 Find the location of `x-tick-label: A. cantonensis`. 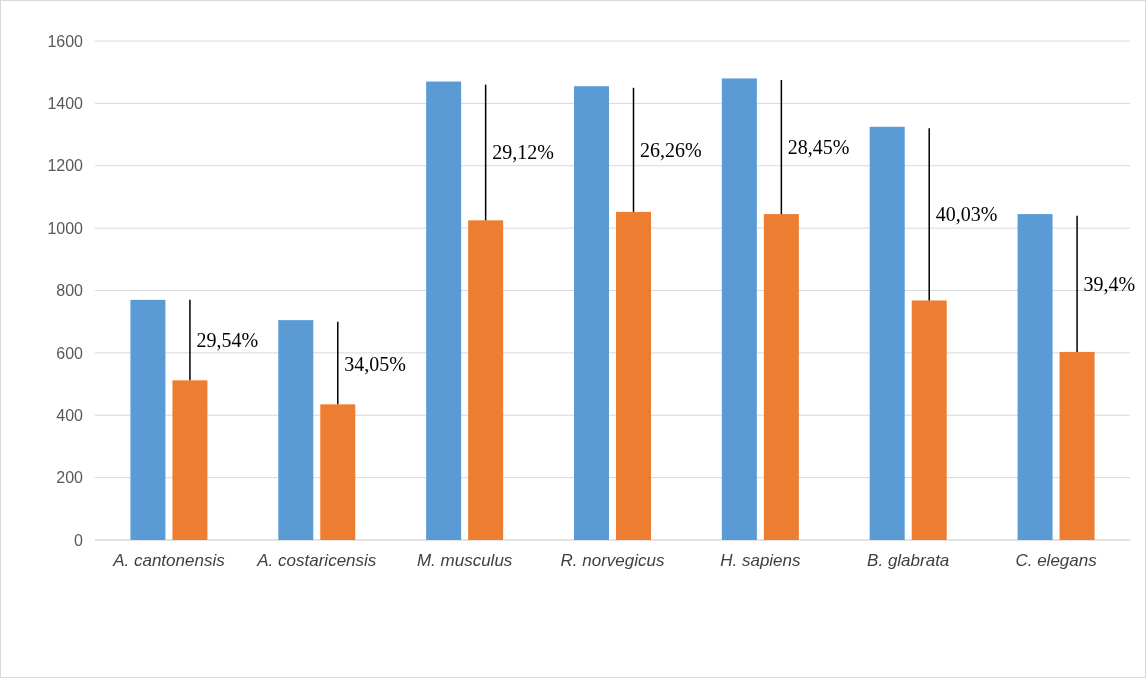

x-tick-label: A. cantonensis is located at coordinates (169, 561).